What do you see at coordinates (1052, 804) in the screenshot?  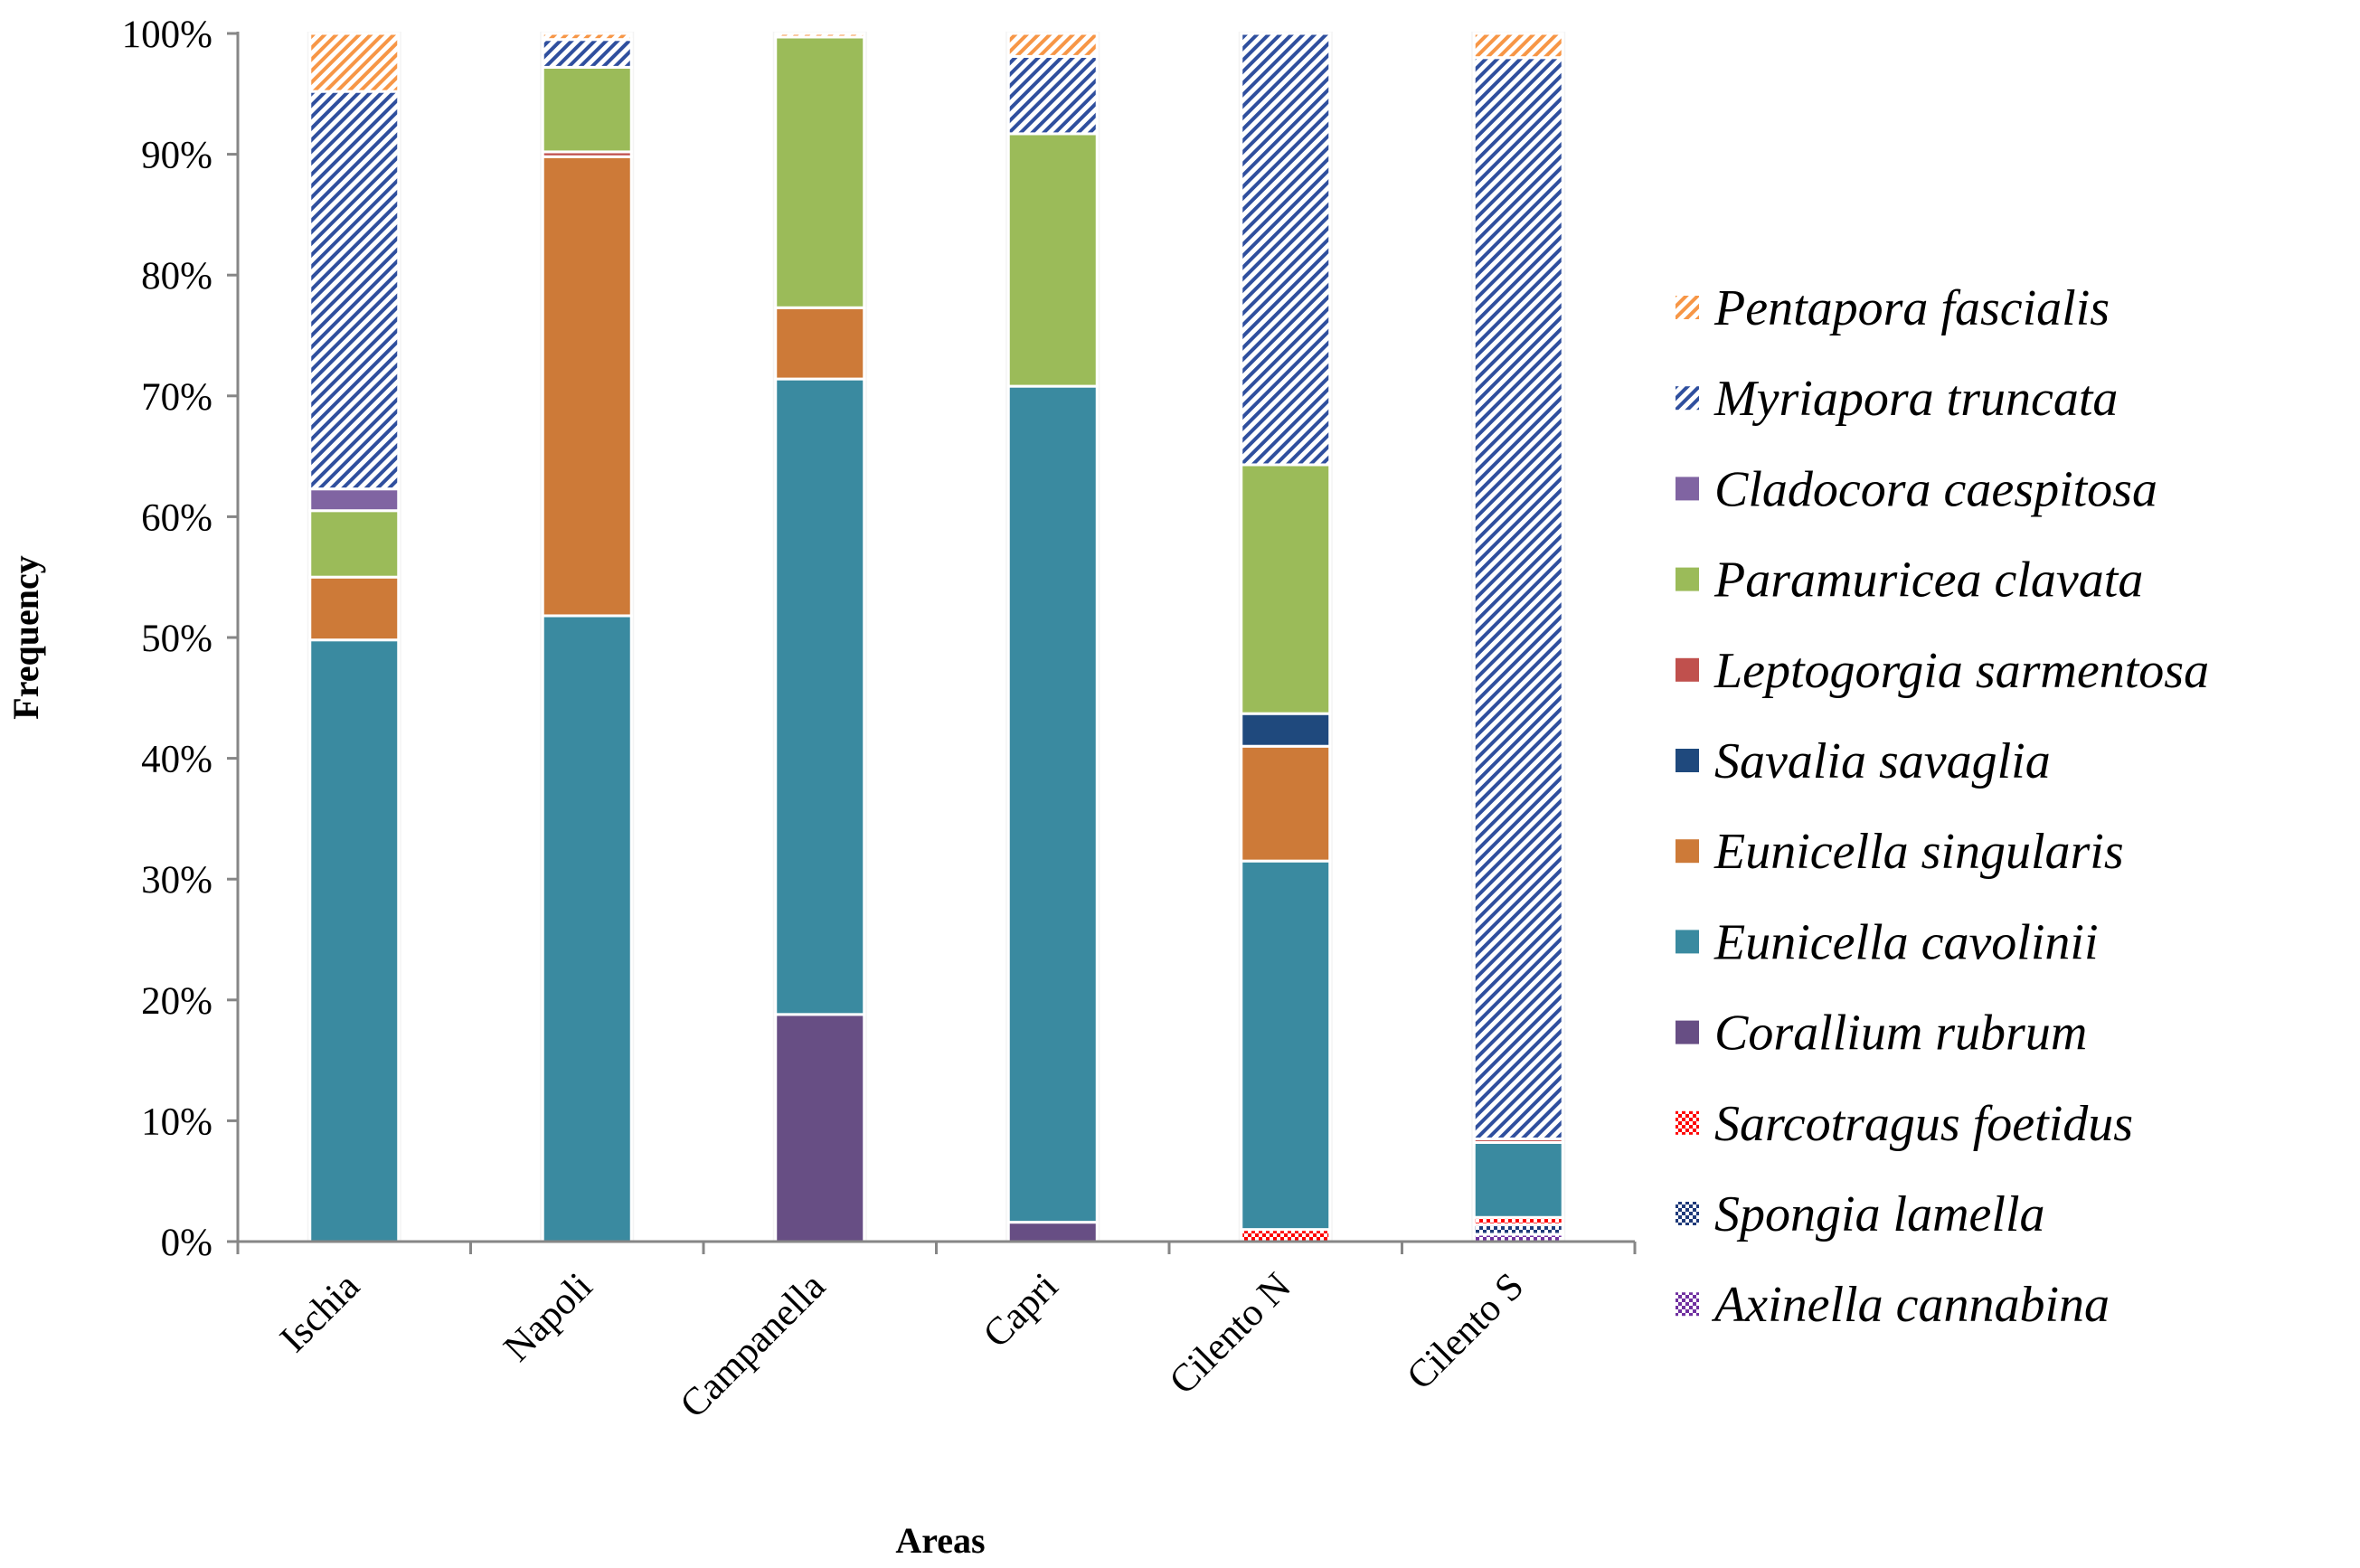 I see `bar-segment-capri-eunicella-cavolinii` at bounding box center [1052, 804].